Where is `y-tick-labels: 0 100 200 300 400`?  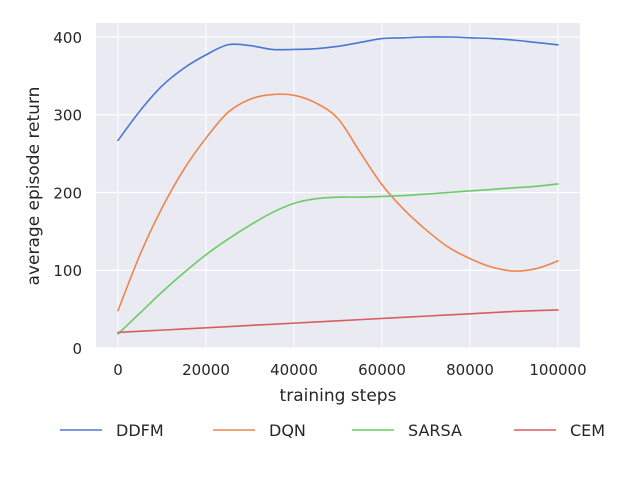
y-tick-labels: 0 100 200 300 400 is located at coordinates (67, 193).